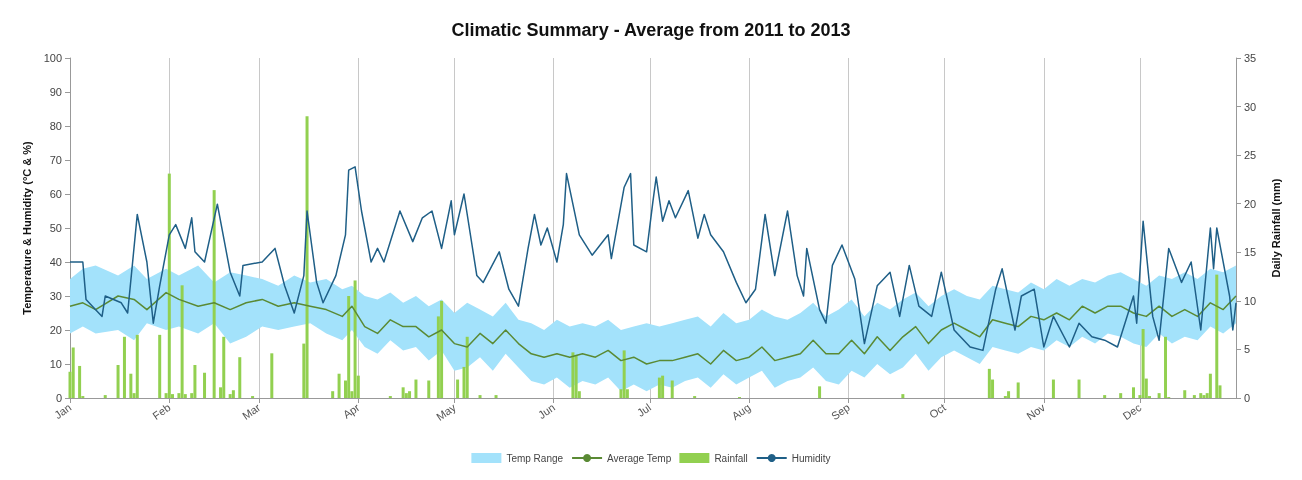 The width and height of the screenshot is (1302, 480). What do you see at coordinates (639, 458) in the screenshot?
I see `legend-label: Average Temp` at bounding box center [639, 458].